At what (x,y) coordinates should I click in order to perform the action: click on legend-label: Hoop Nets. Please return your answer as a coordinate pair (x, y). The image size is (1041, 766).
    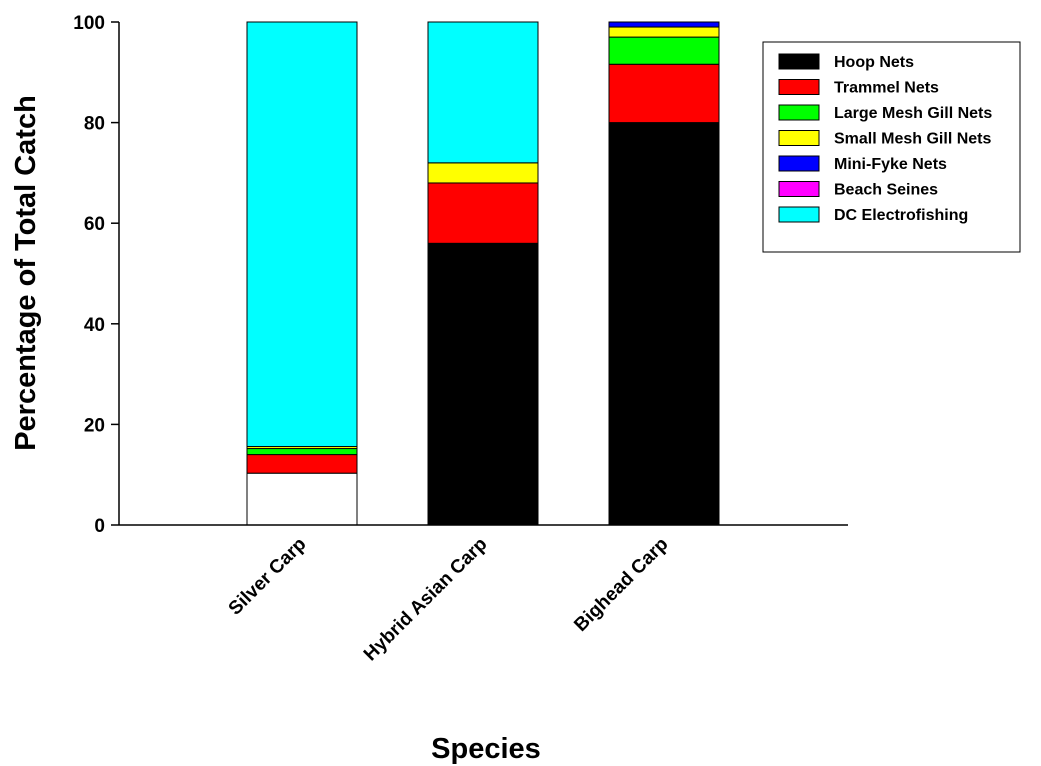
    Looking at the image, I should click on (874, 62).